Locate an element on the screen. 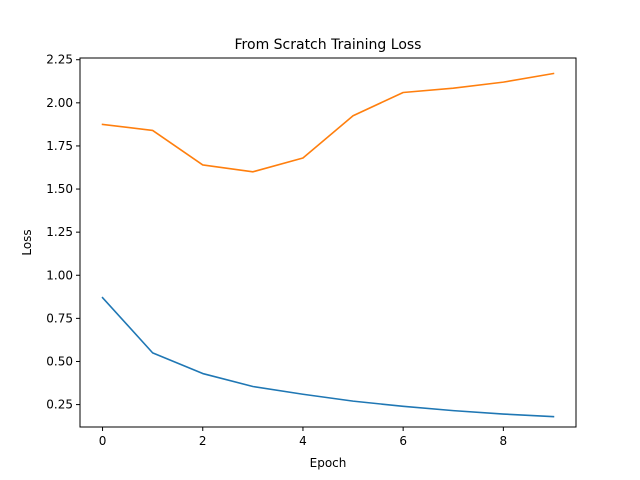 The width and height of the screenshot is (640, 480). chart-title: From Scratch Training Loss is located at coordinates (328, 45).